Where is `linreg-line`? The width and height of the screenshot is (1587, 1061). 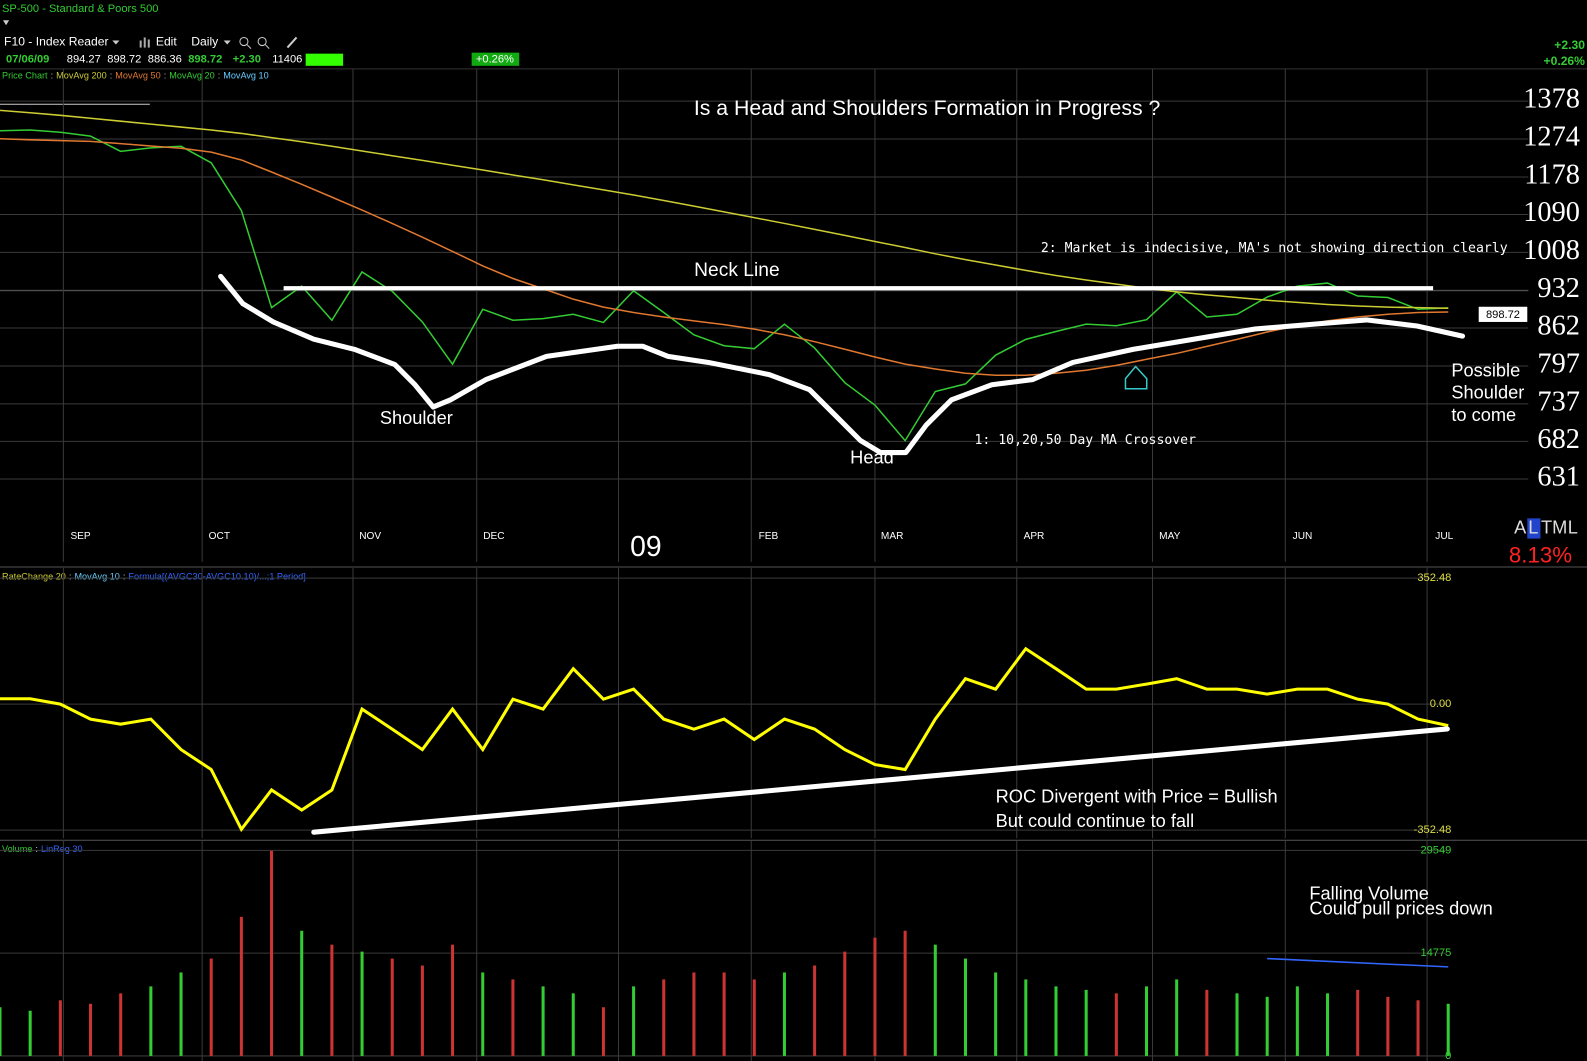 linreg-line is located at coordinates (1358, 962).